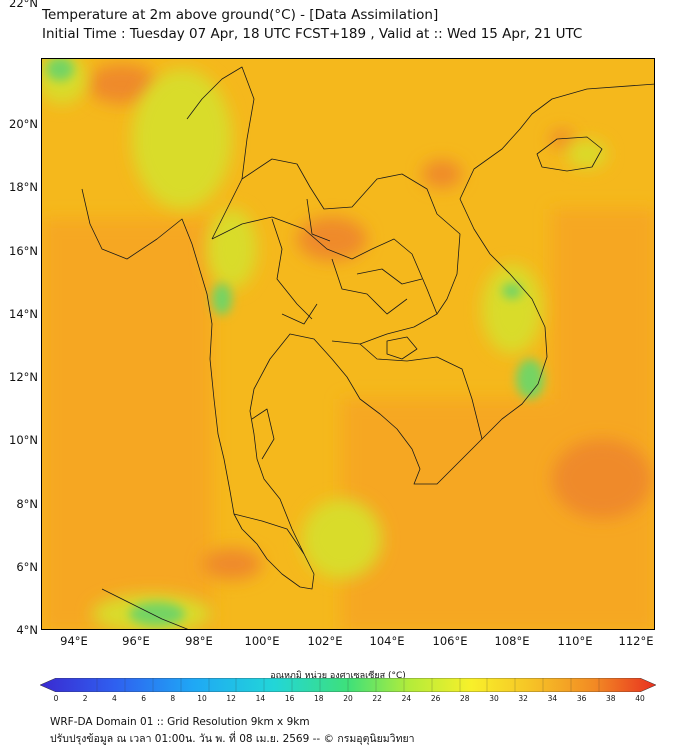 Image resolution: width=676 pixels, height=756 pixels. What do you see at coordinates (338, 676) in the screenshot?
I see `colorbar-label: อุณหภูมิ หน่วย องศาเซลเซียส (°C)` at bounding box center [338, 676].